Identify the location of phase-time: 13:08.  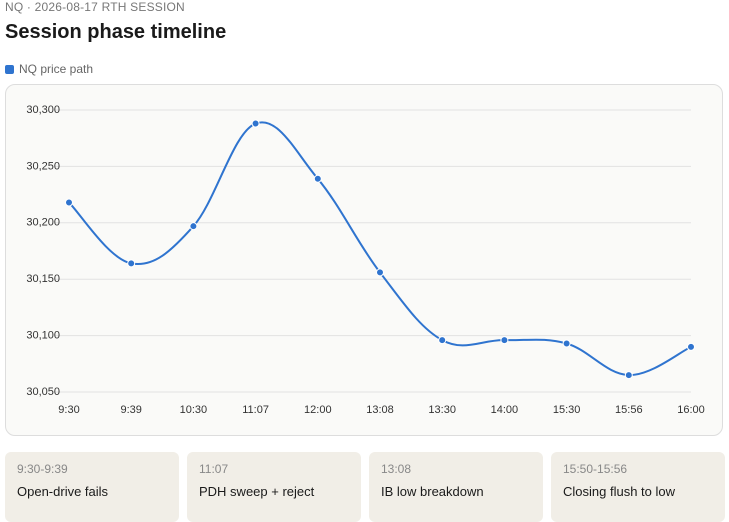
(396, 469).